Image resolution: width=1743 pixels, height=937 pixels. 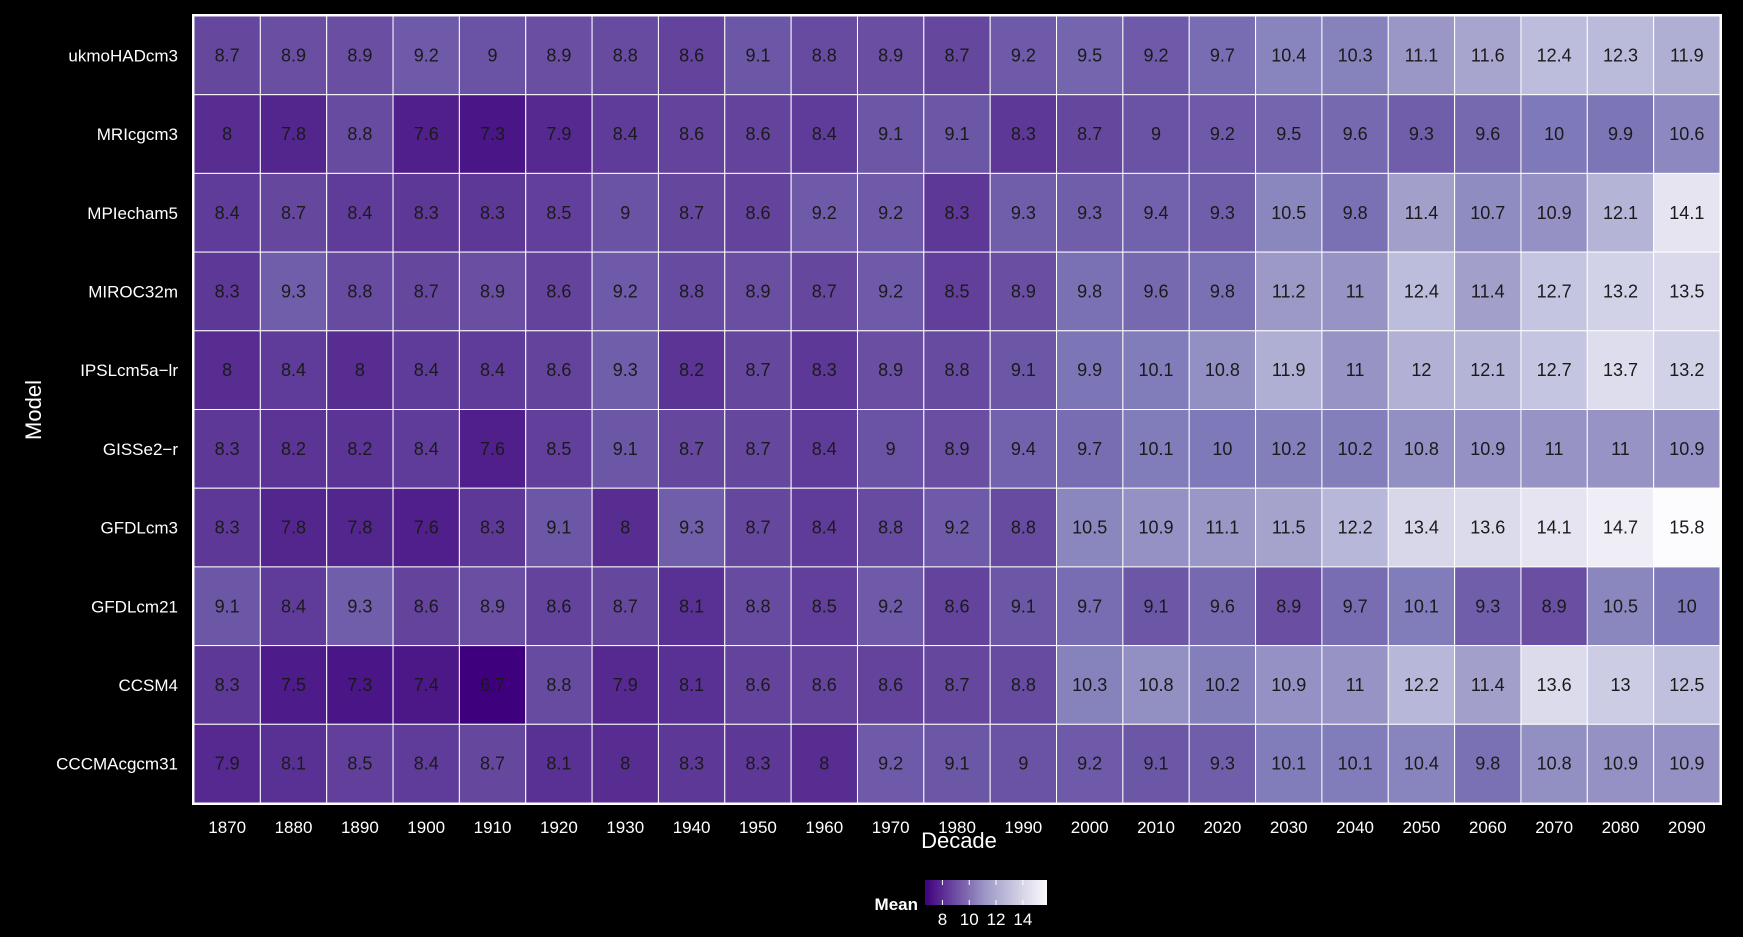 I want to click on y-tick-label: ukmoHADcm3, so click(x=123, y=55).